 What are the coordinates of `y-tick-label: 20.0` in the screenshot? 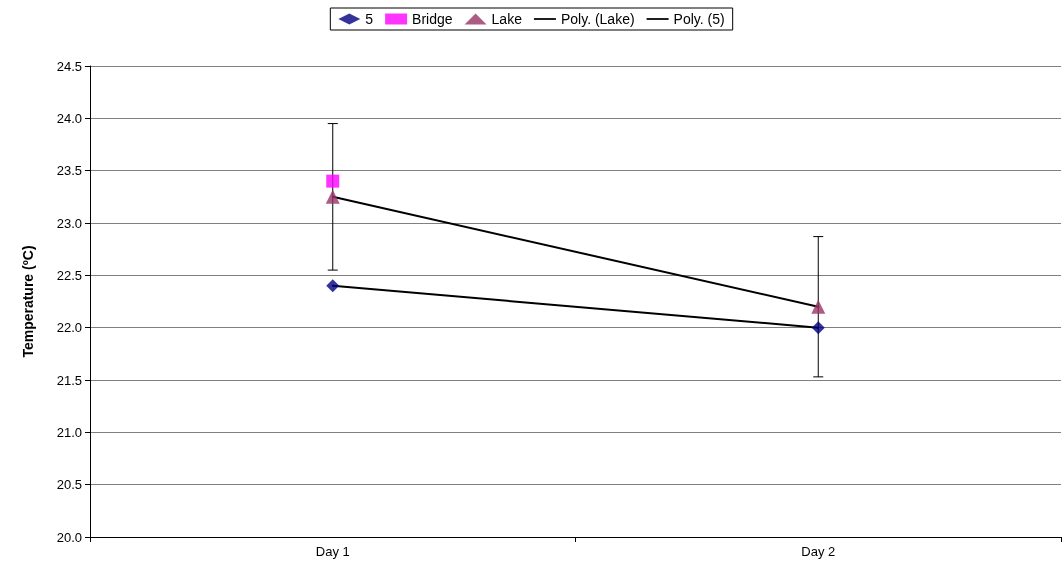 It's located at (69, 537).